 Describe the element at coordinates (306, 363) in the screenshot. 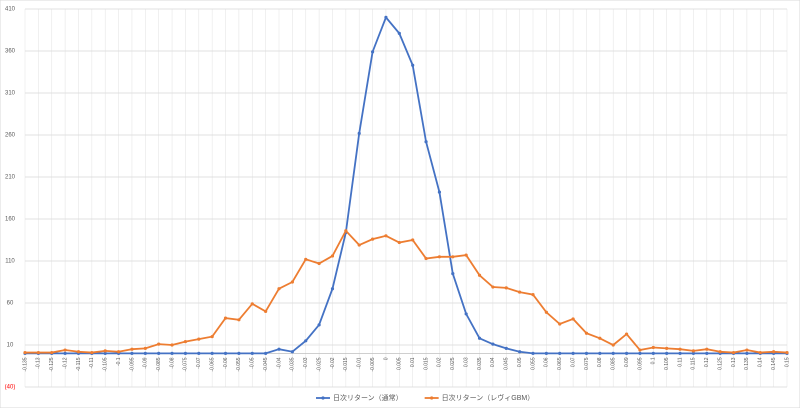

I see `x-tick-label: -0.03` at that location.